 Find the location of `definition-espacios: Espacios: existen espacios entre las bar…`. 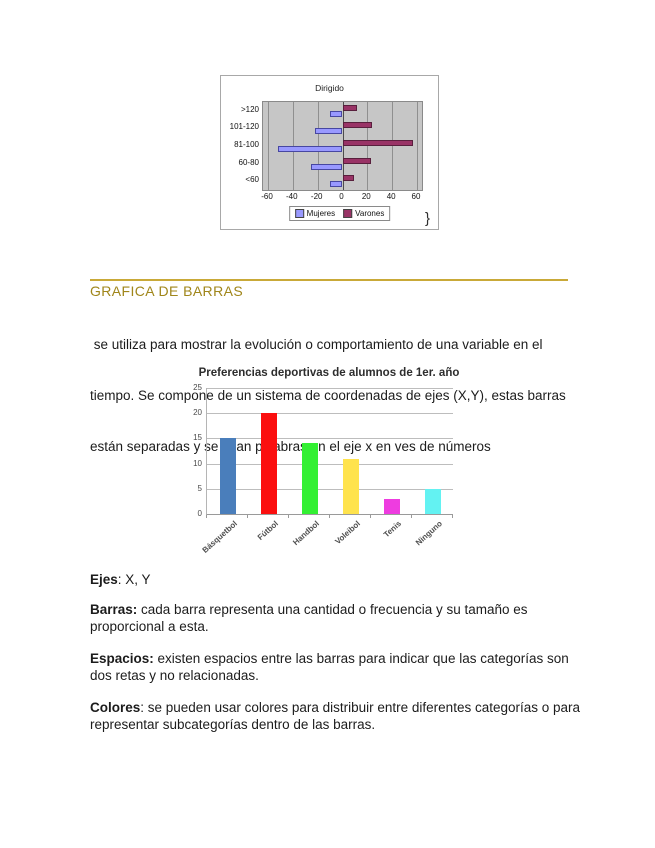

definition-espacios: Espacios: existen espacios entre las bar… is located at coordinates (336, 667).